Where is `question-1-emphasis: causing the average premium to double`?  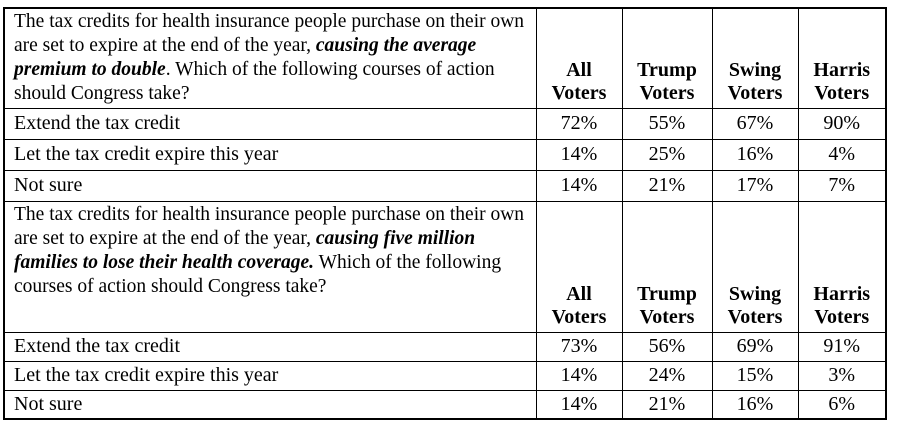
question-1-emphasis: causing the average premium to double is located at coordinates (245, 57).